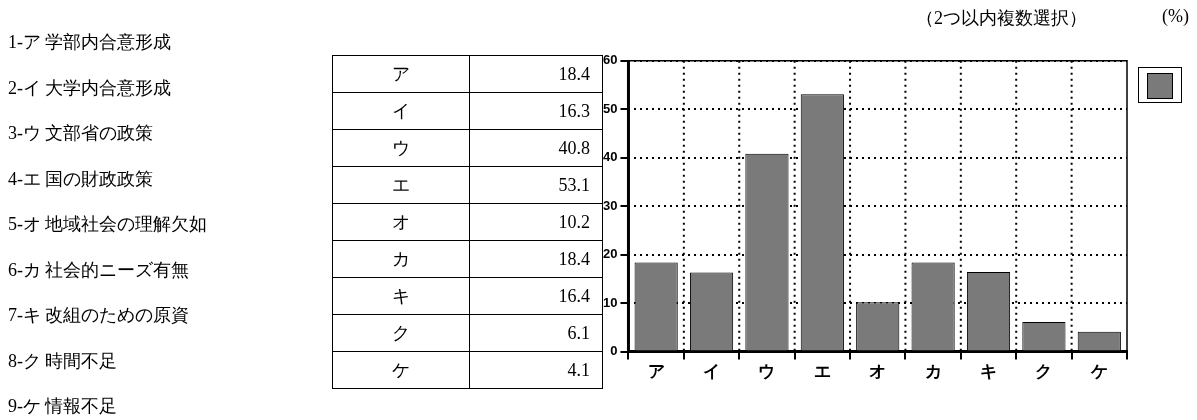 The image size is (1197, 420). I want to click on text: 9-ケ 情報不足, so click(63, 406).